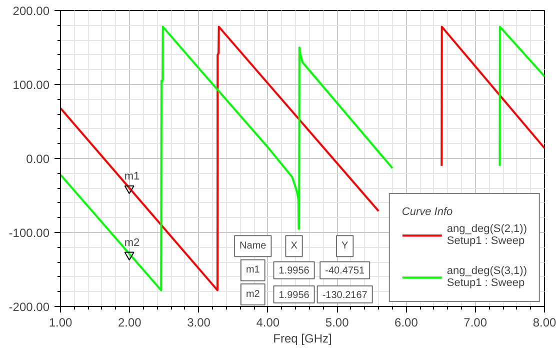 This screenshot has width=558, height=348. I want to click on x-tick-label: 8.00, so click(544, 323).